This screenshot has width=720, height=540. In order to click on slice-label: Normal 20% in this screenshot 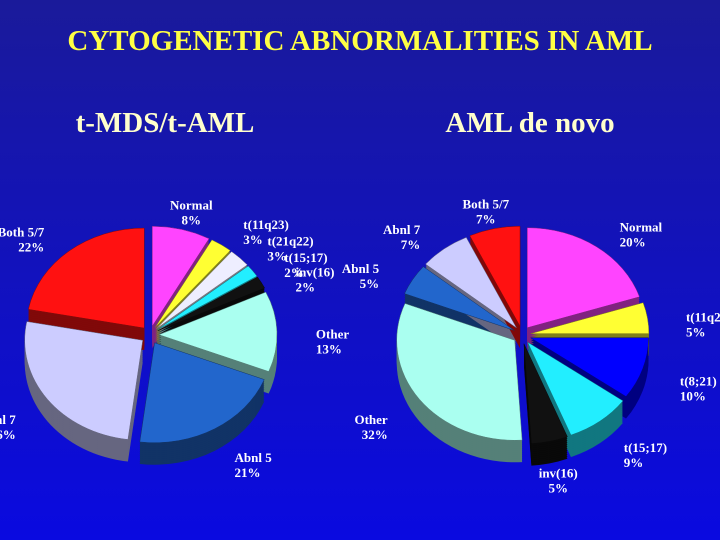, I will do `click(641, 234)`.